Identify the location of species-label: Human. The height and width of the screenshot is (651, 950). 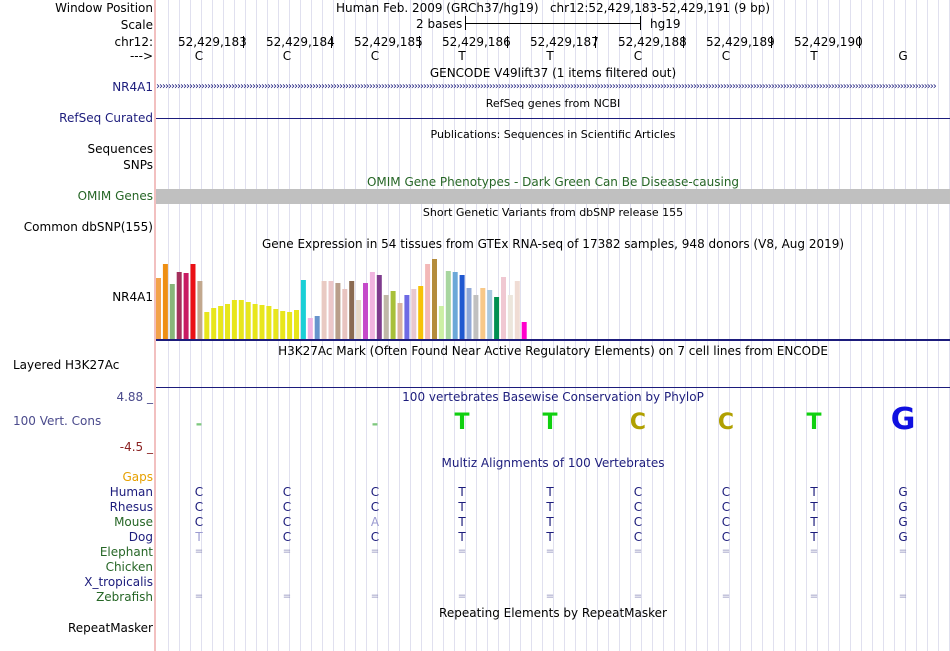
(131, 492).